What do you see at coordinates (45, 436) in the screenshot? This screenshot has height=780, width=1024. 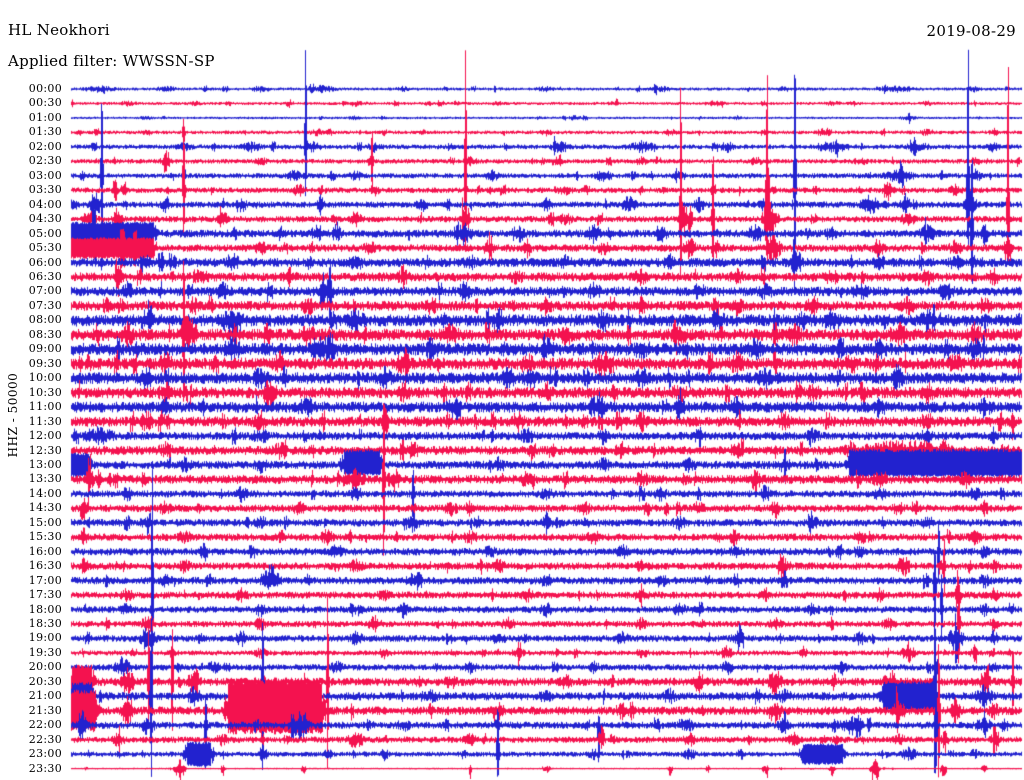 I see `time-label-12:00: 12:00` at bounding box center [45, 436].